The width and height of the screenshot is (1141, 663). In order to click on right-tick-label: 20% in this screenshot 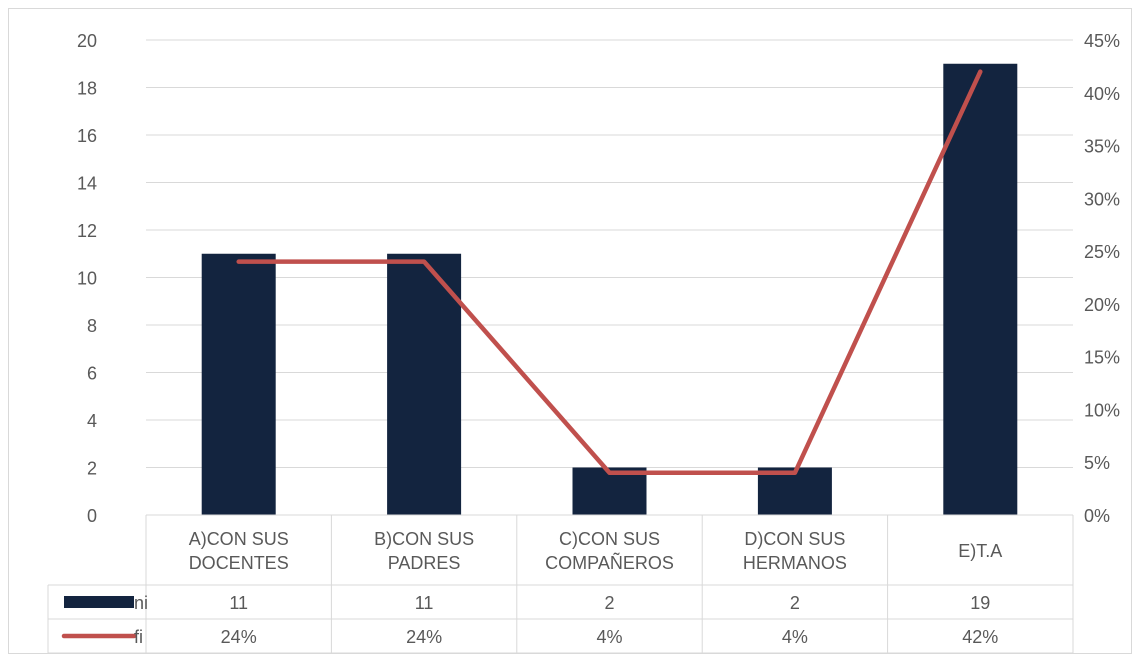, I will do `click(1102, 305)`.